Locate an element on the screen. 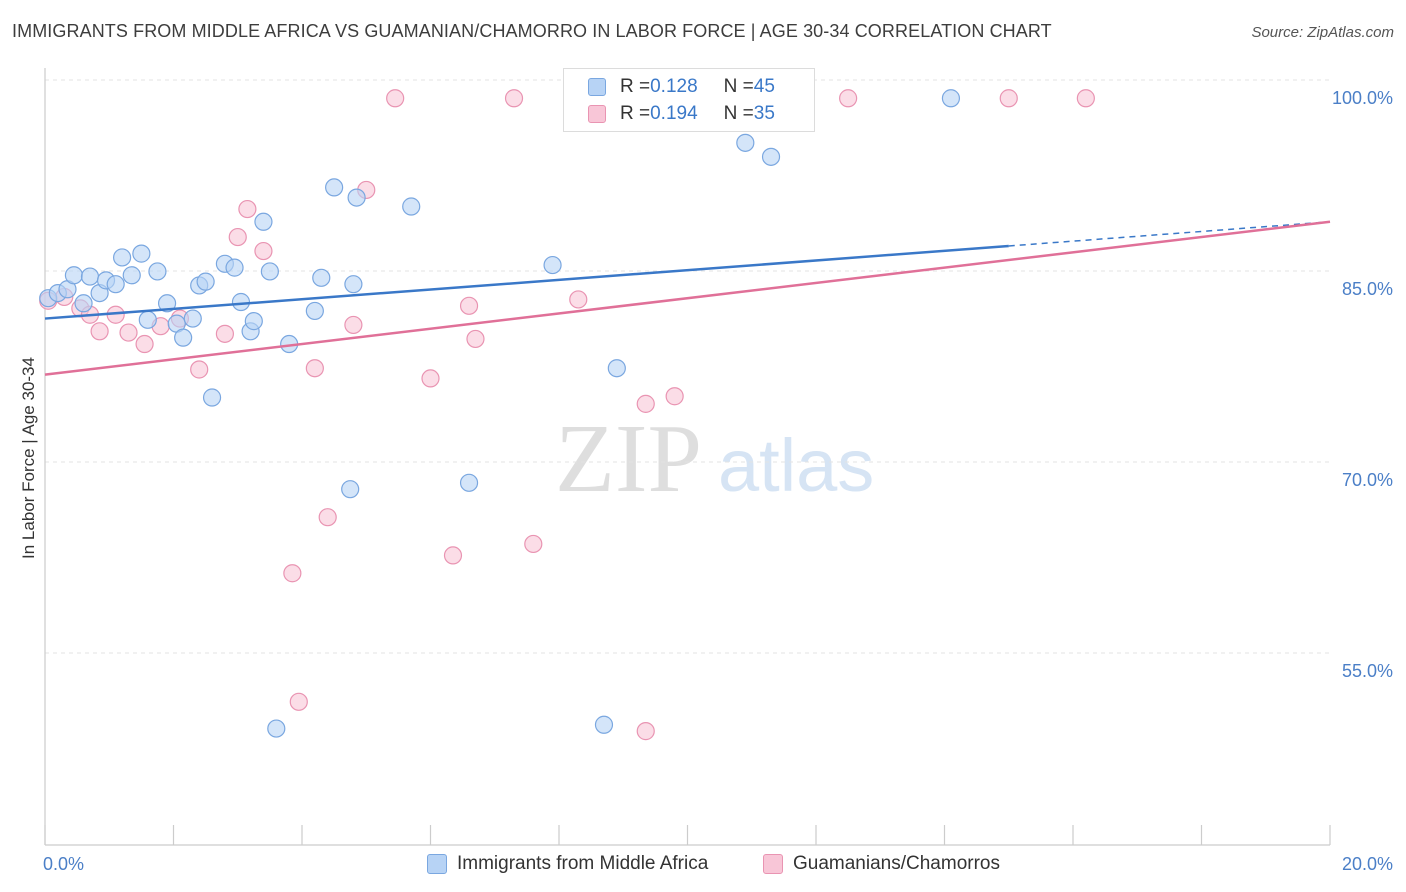  legend-n-value-1: 45 is located at coordinates (764, 86).